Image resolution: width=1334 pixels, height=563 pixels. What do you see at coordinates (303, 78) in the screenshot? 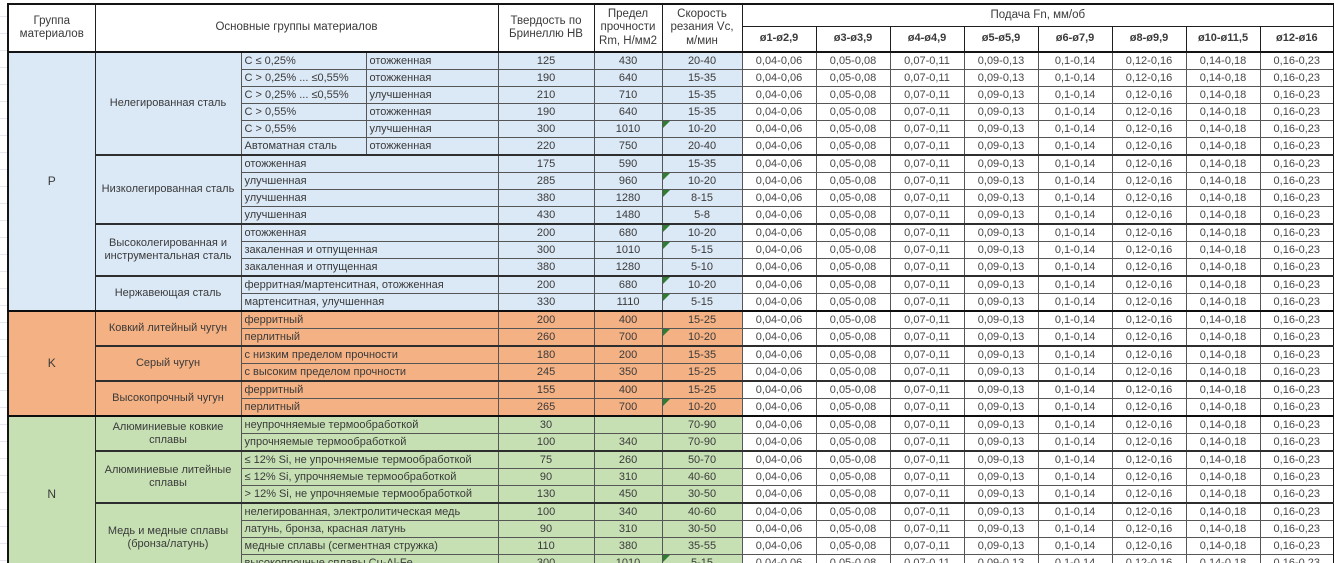
I see `material-subtype-cell: C > 0,25% ... ≤0,55%` at bounding box center [303, 78].